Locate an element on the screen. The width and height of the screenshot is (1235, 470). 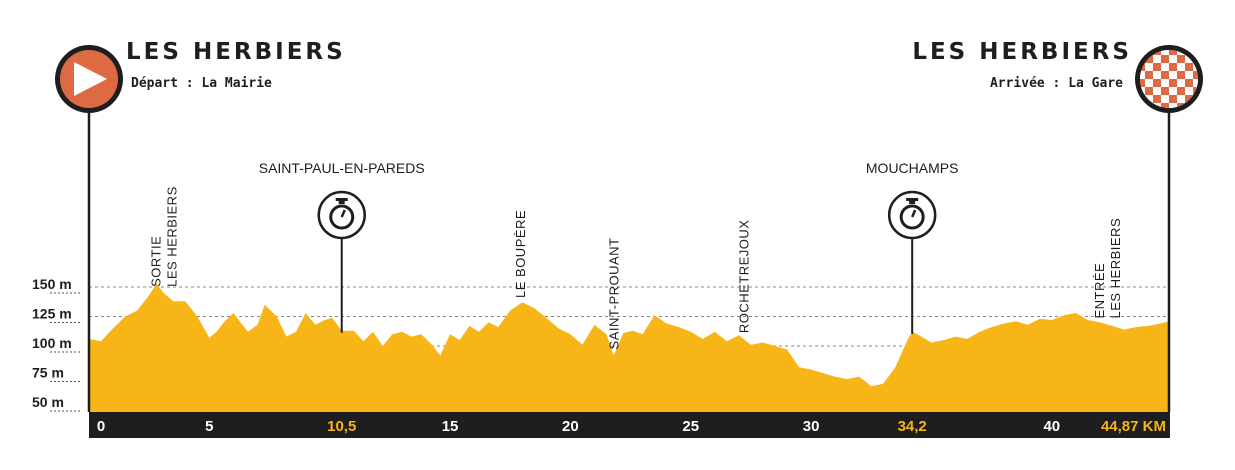
checkpoint-label: SAINT-PAUL-EN-PAREDS is located at coordinates (342, 168).